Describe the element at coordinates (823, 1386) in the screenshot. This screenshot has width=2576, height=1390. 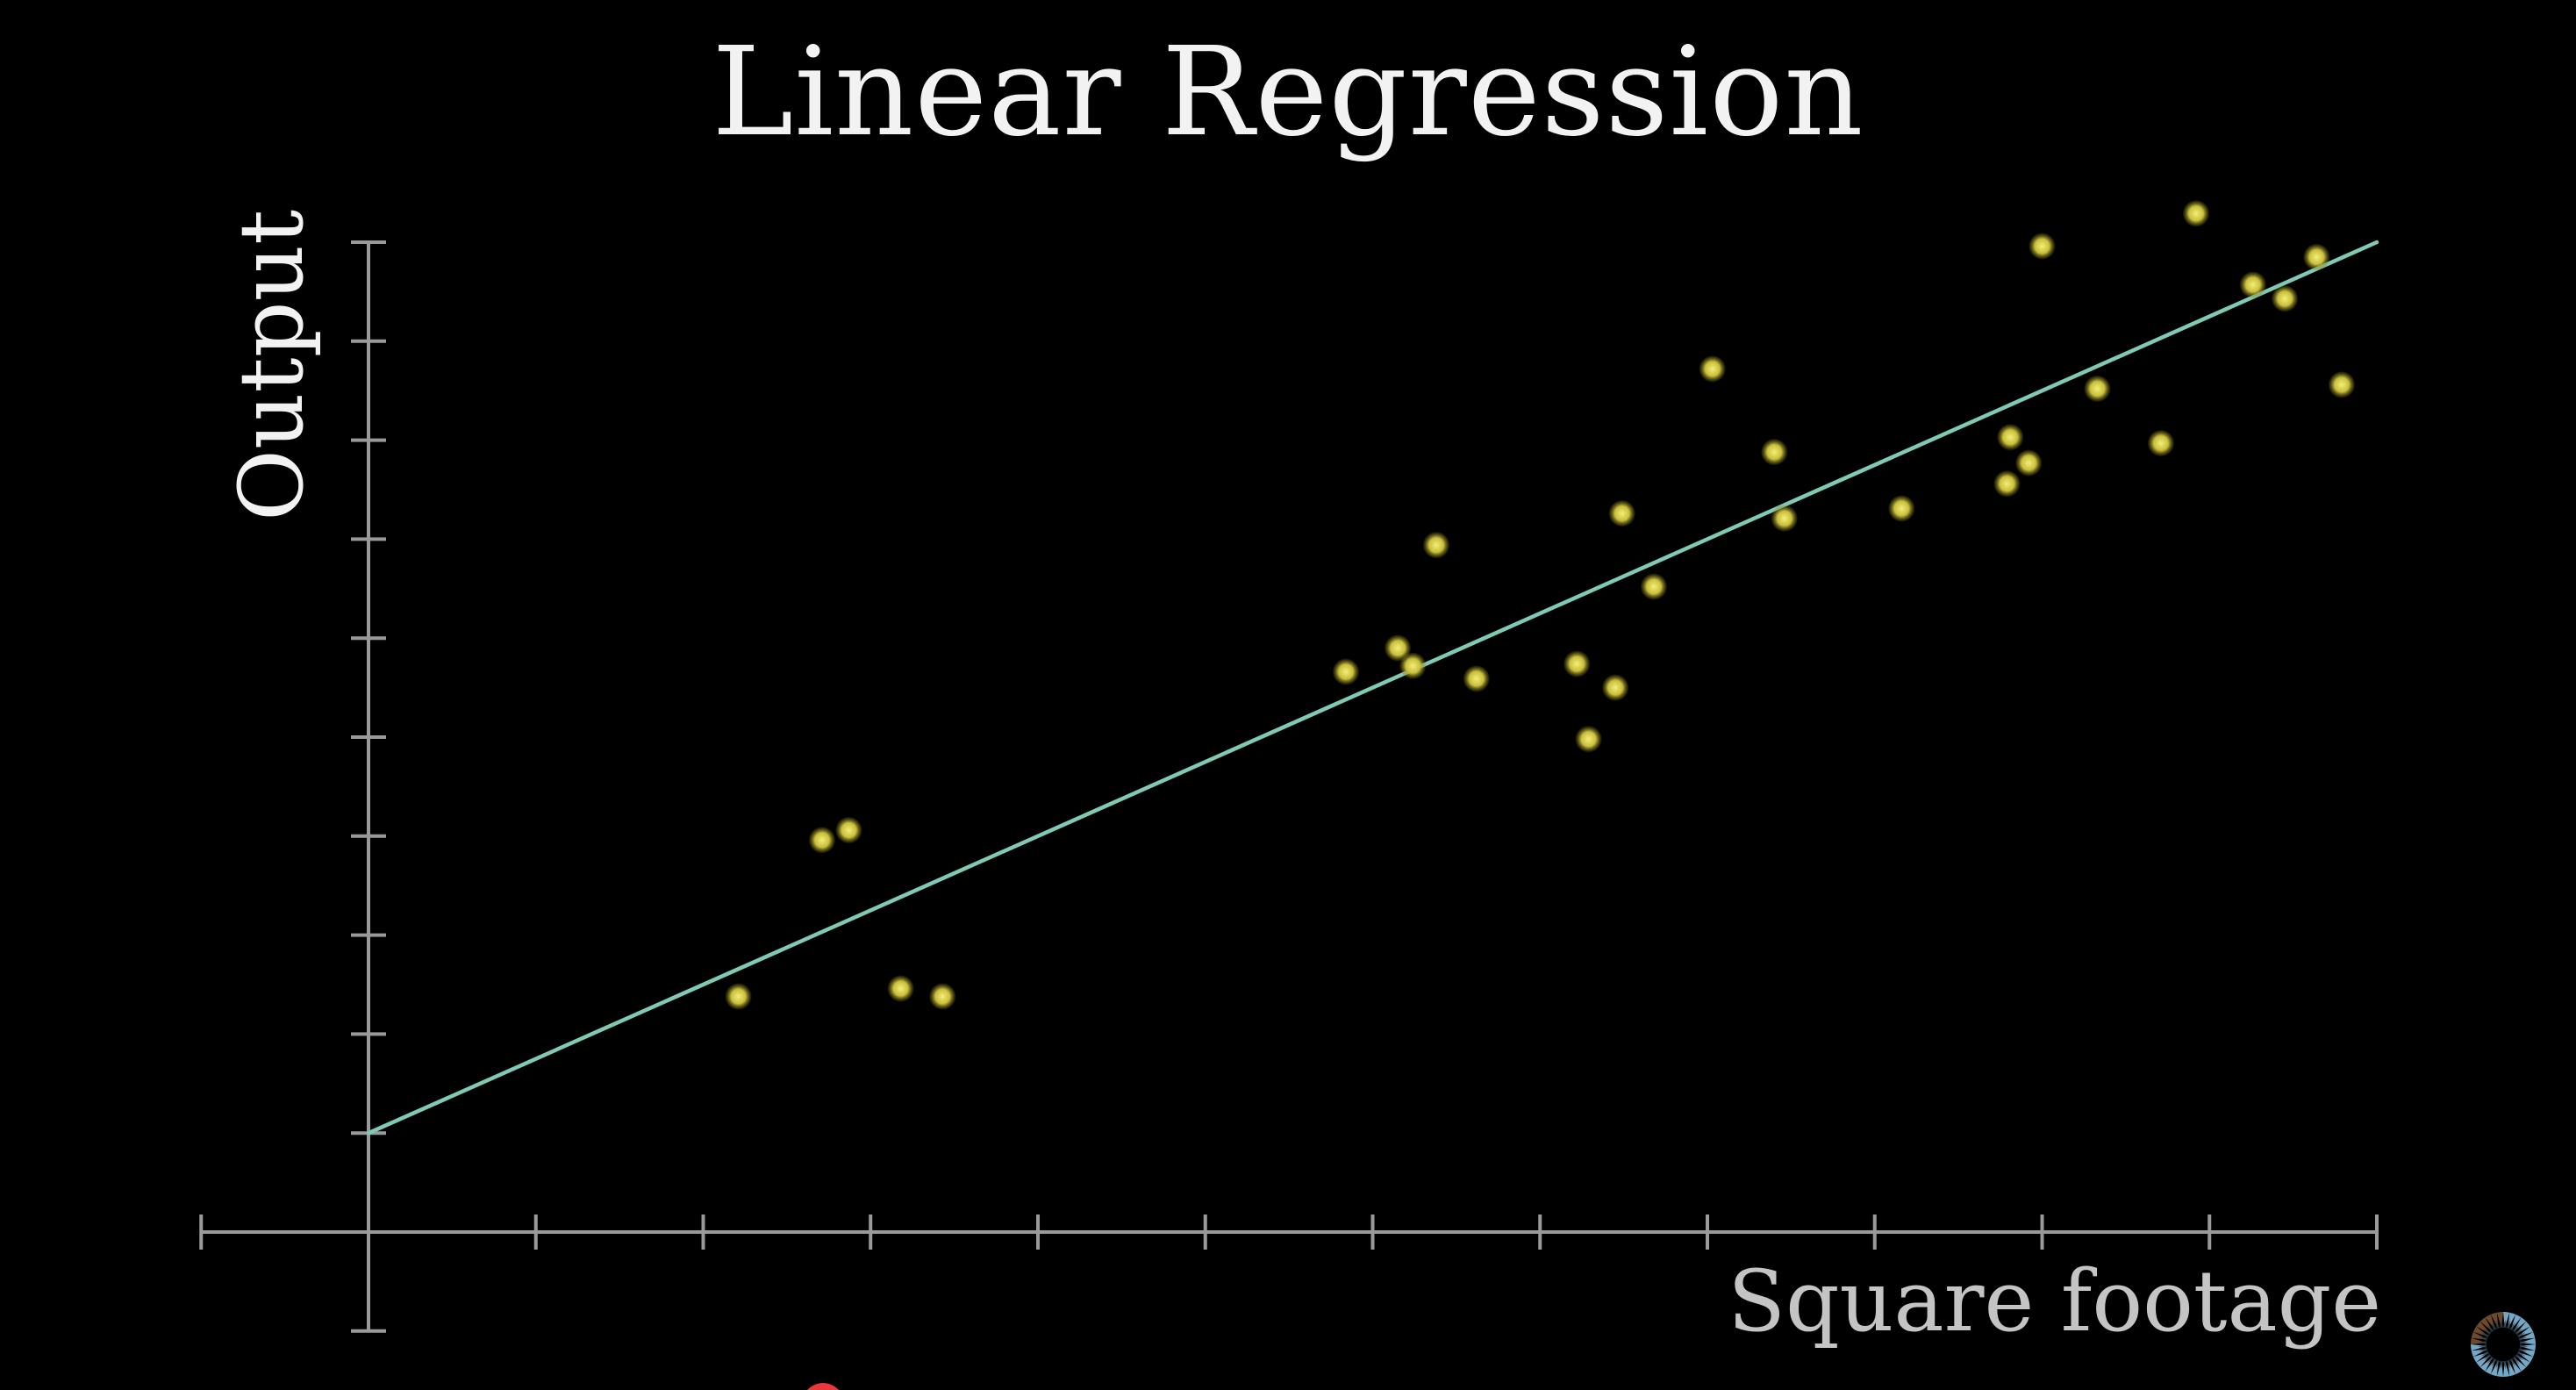
I see `playhead-dot-icon` at that location.